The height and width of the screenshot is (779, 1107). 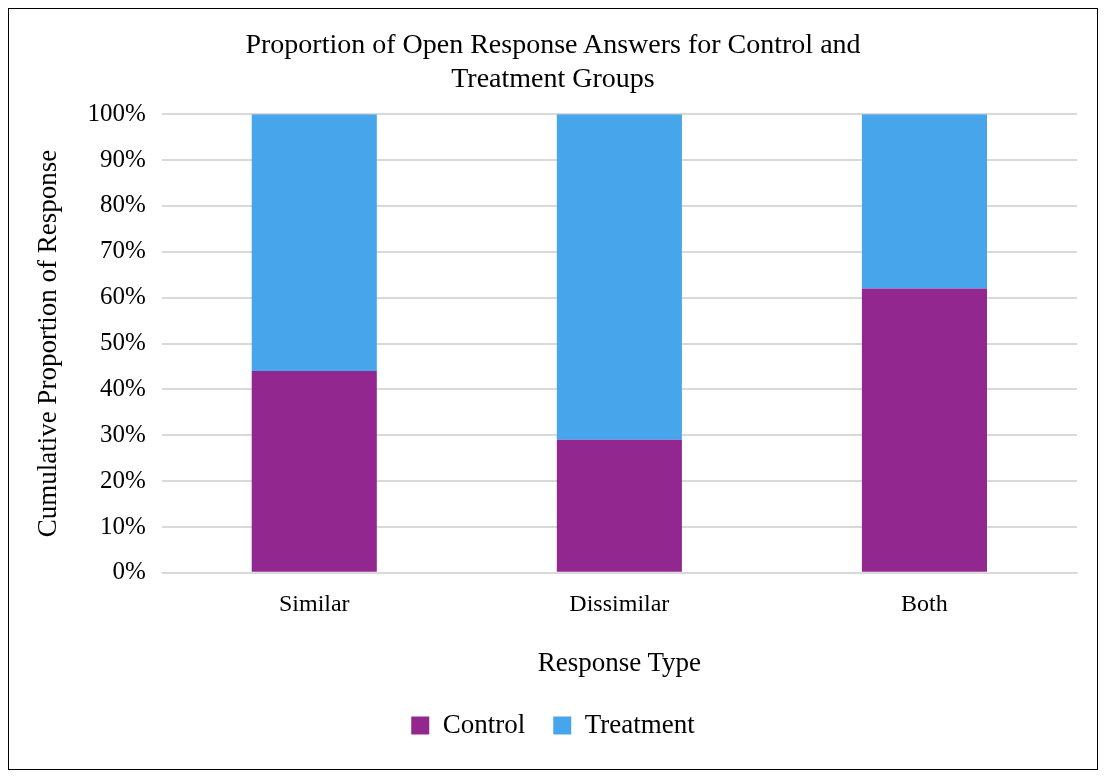 I want to click on x-tick-label: Both, so click(x=924, y=603).